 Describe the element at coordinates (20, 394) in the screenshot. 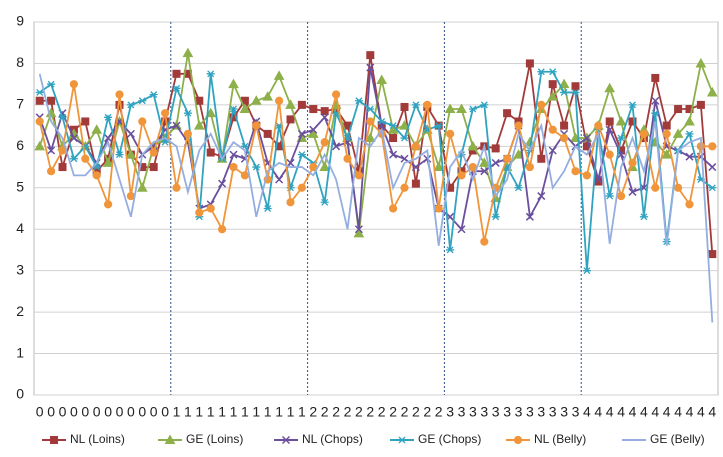

I see `y-tick-label: 0` at that location.